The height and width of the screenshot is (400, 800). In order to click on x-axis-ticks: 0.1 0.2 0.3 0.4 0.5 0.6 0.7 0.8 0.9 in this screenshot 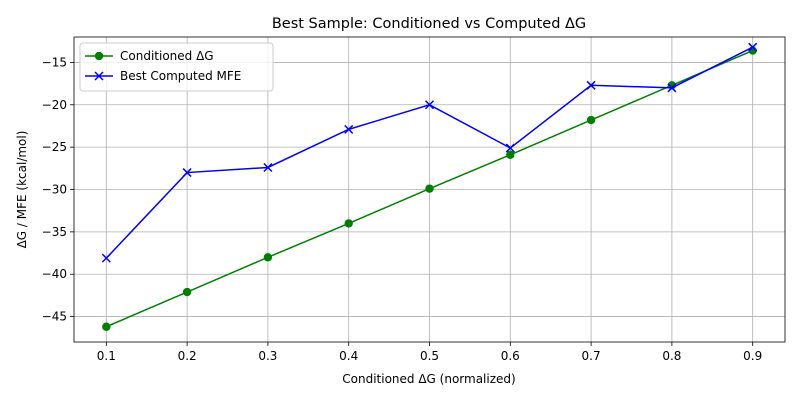, I will do `click(429, 352)`.